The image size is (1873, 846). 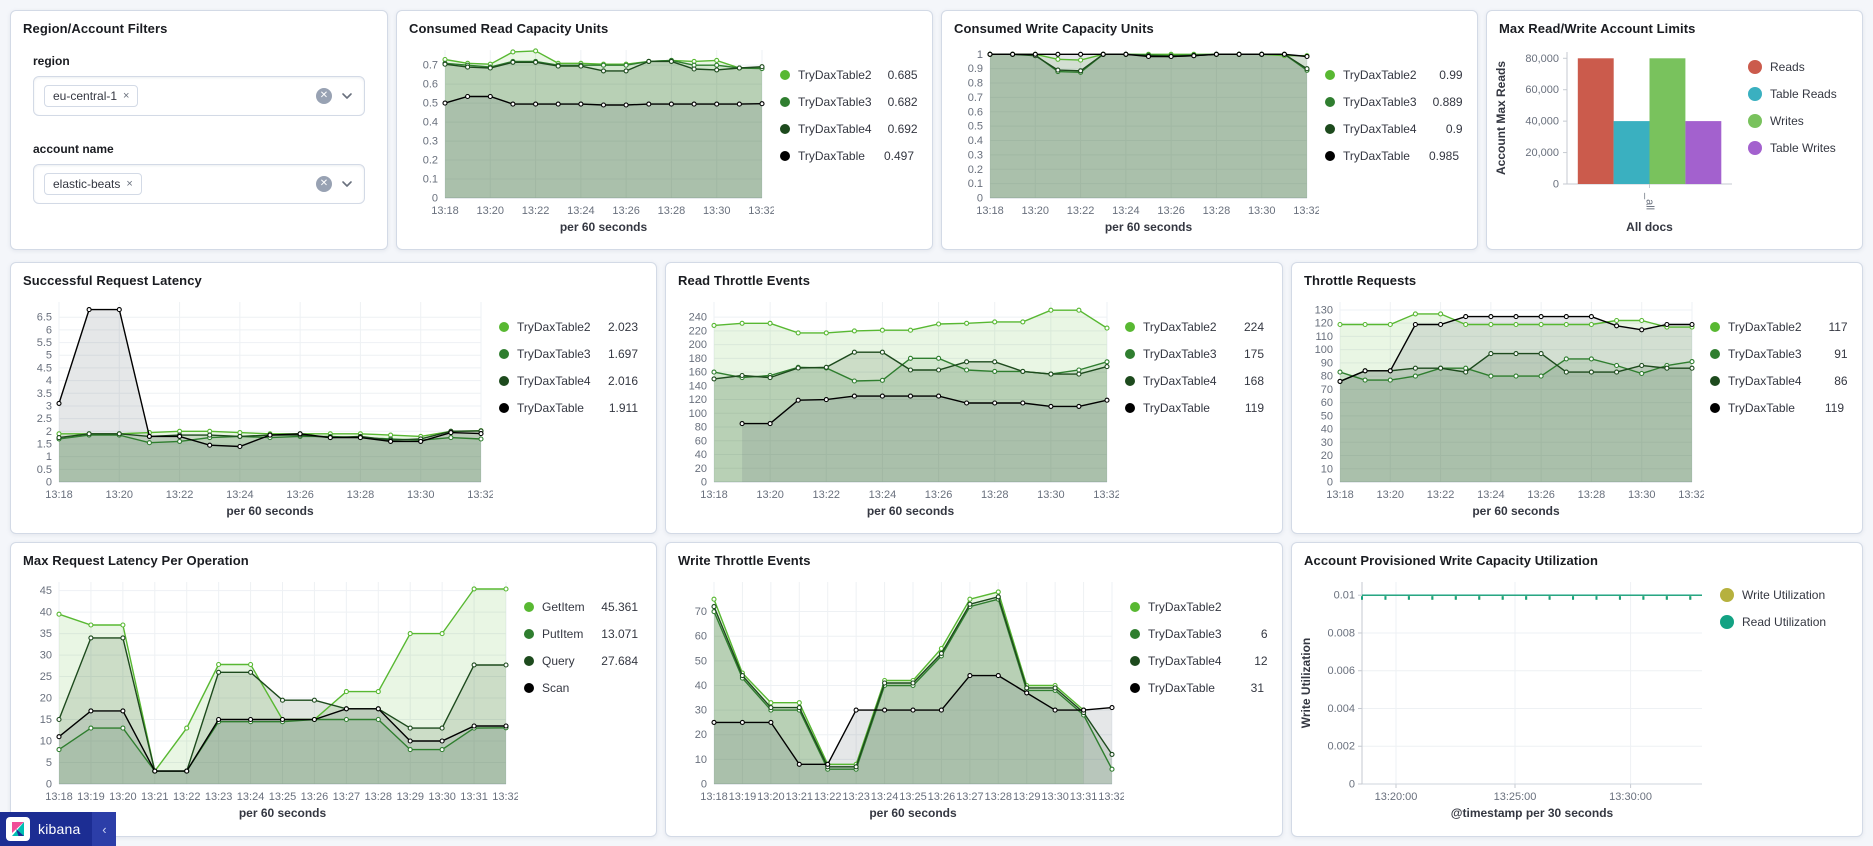 I want to click on legend-item: TryDaxTable 1.911, so click(x=568, y=408).